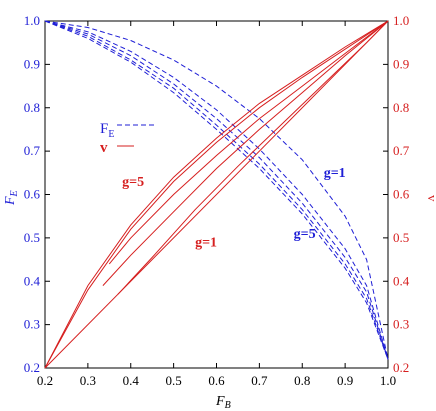 The image size is (436, 411). I want to click on legend-fe-label: FE, so click(107, 130).